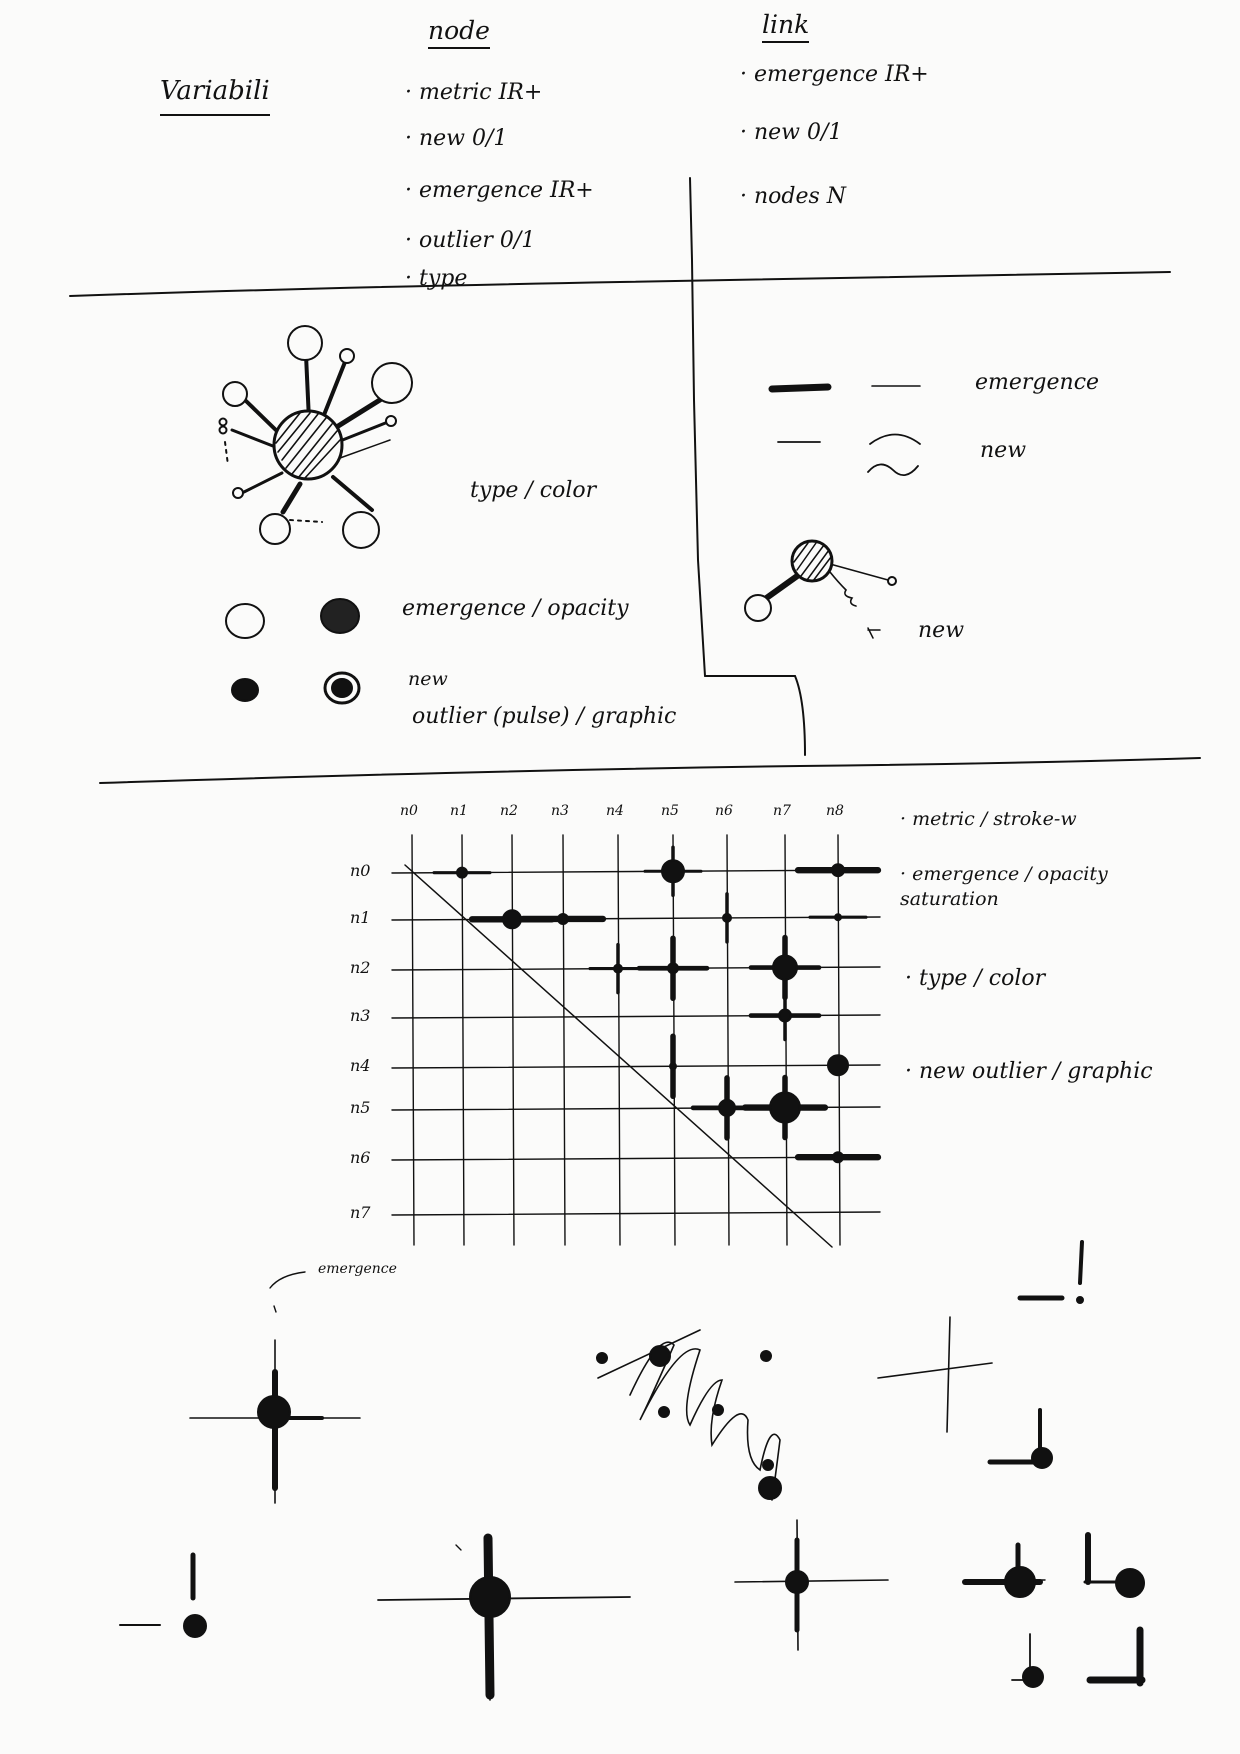 The image size is (1240, 1754). What do you see at coordinates (689, 1415) in the screenshot?
I see `glyph-scribble` at bounding box center [689, 1415].